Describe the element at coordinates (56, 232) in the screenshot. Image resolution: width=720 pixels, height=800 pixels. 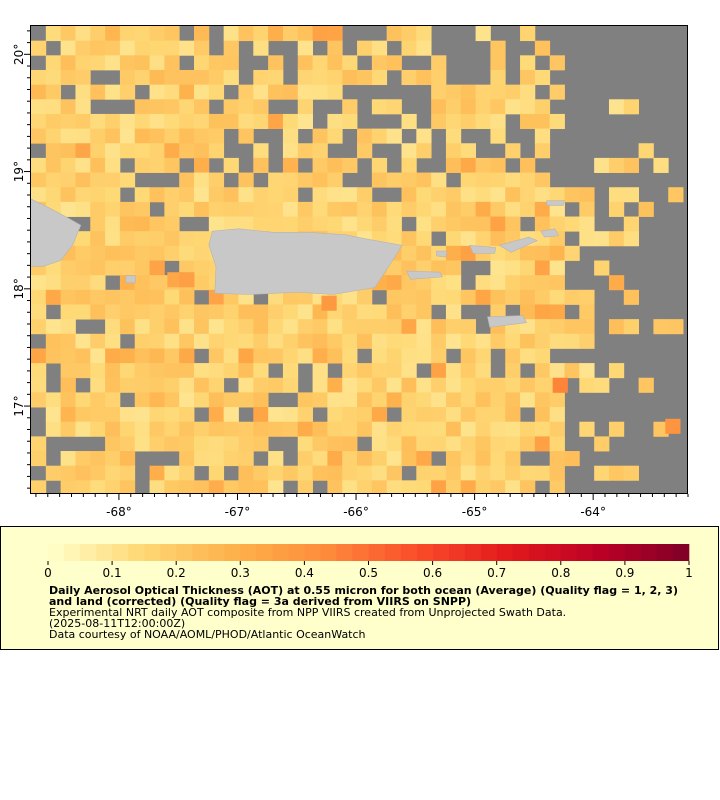
I see `hispaniola-land` at that location.